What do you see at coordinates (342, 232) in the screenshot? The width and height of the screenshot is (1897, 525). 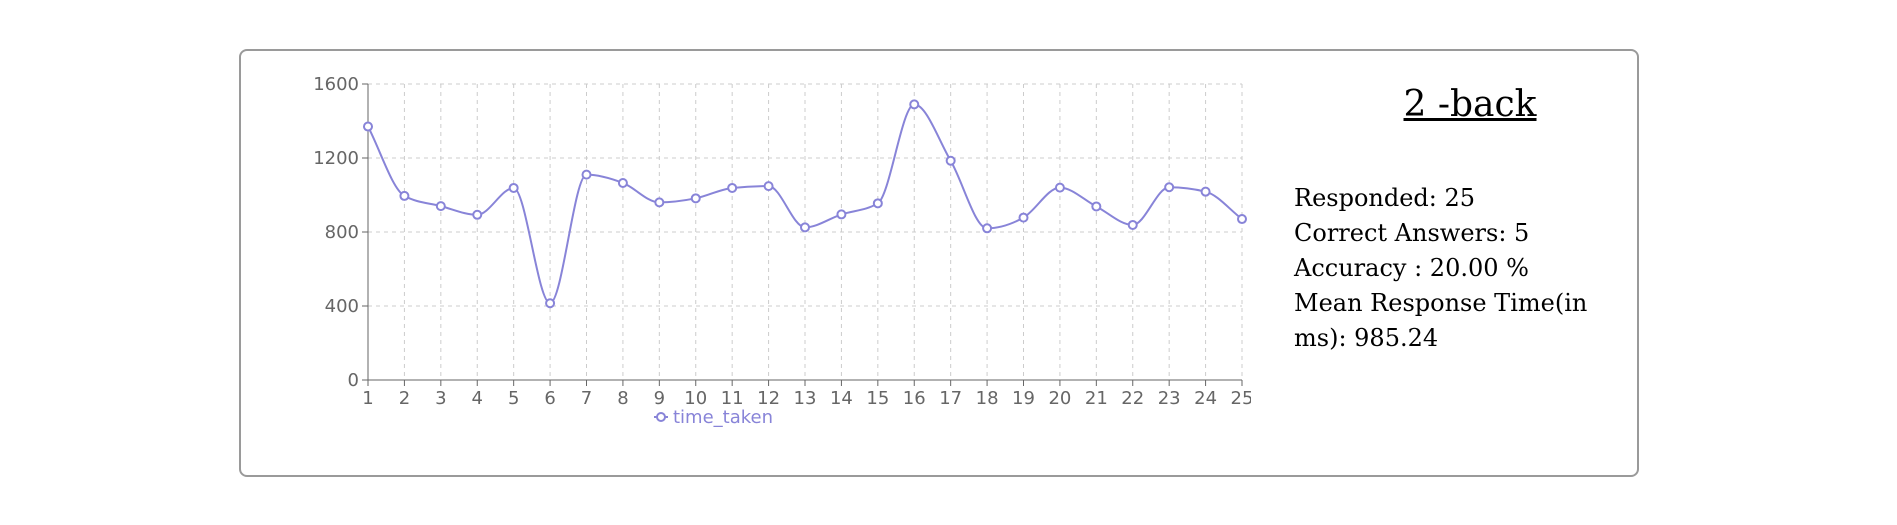 I see `y-tick-label: 800` at bounding box center [342, 232].